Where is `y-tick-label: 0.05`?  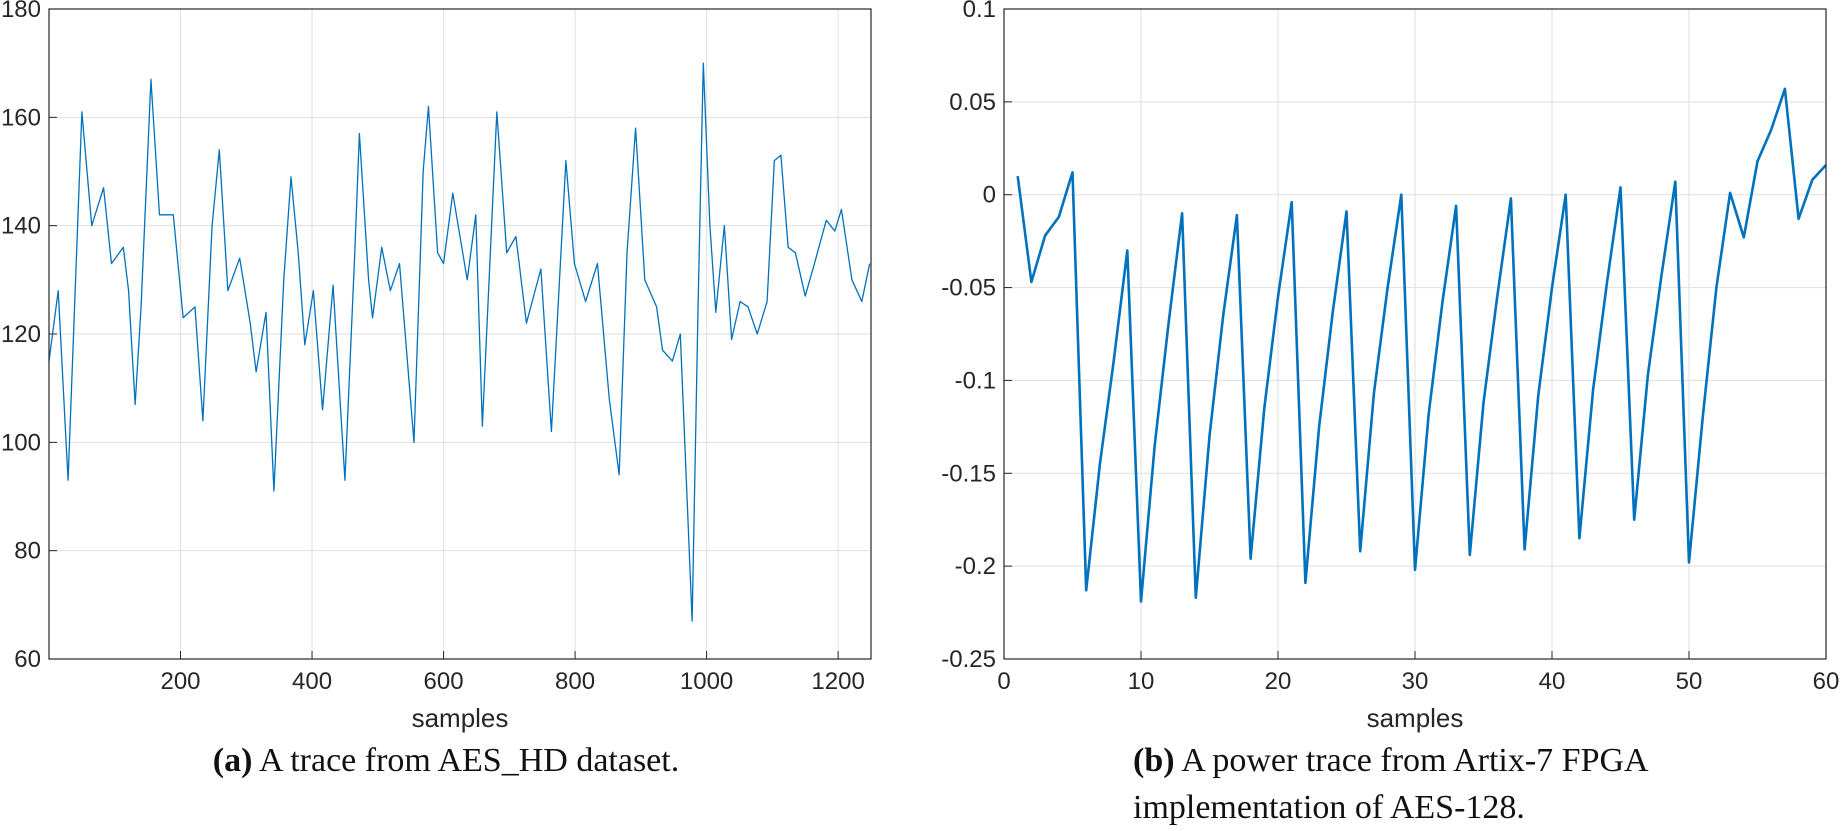 y-tick-label: 0.05 is located at coordinates (972, 102).